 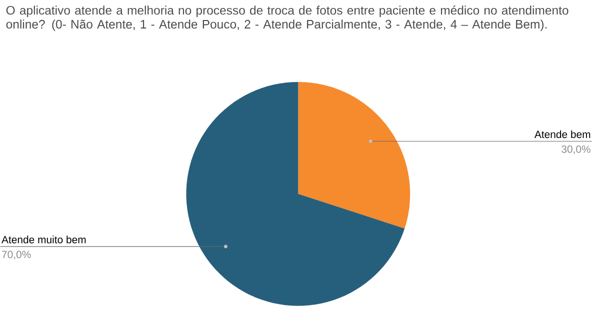 I want to click on slice-label: Atende bem, so click(x=562, y=134).